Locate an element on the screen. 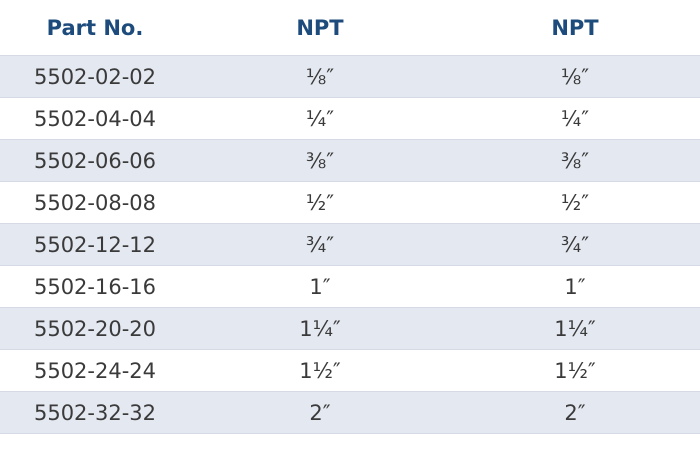 The width and height of the screenshot is (700, 450). table-cell: 5502-04-04 is located at coordinates (95, 118).